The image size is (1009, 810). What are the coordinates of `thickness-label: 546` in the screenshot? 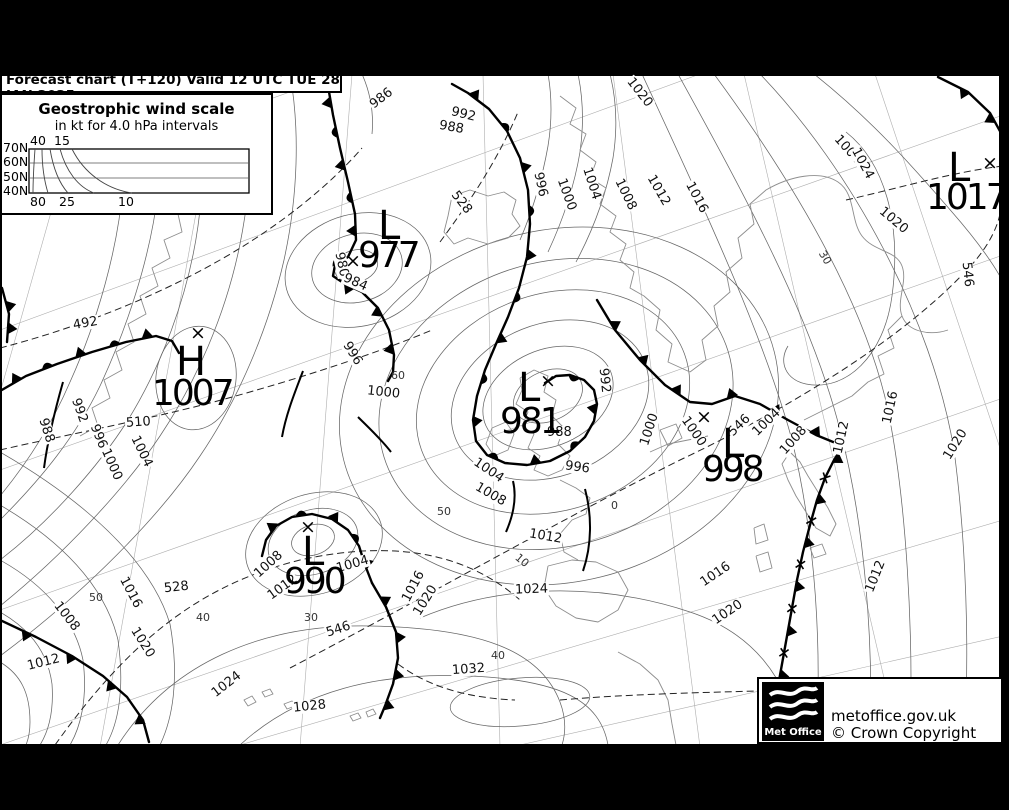 It's located at (967, 274).